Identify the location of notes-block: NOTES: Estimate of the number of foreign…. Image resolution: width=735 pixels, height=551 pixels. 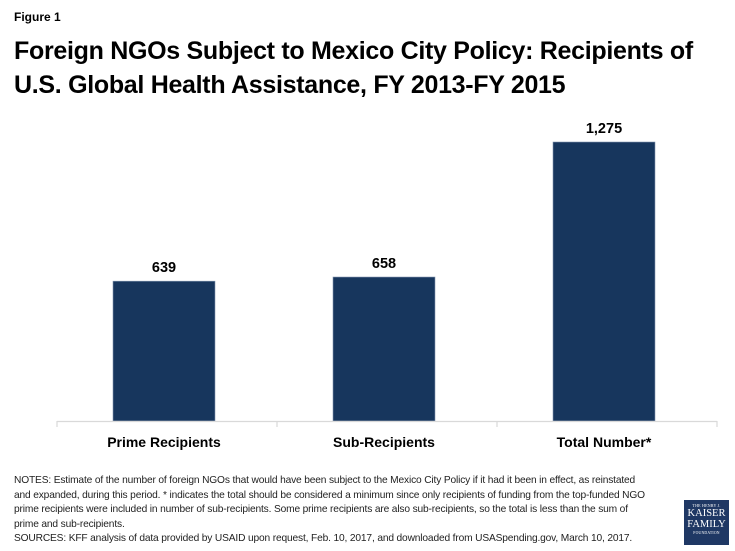
(334, 510).